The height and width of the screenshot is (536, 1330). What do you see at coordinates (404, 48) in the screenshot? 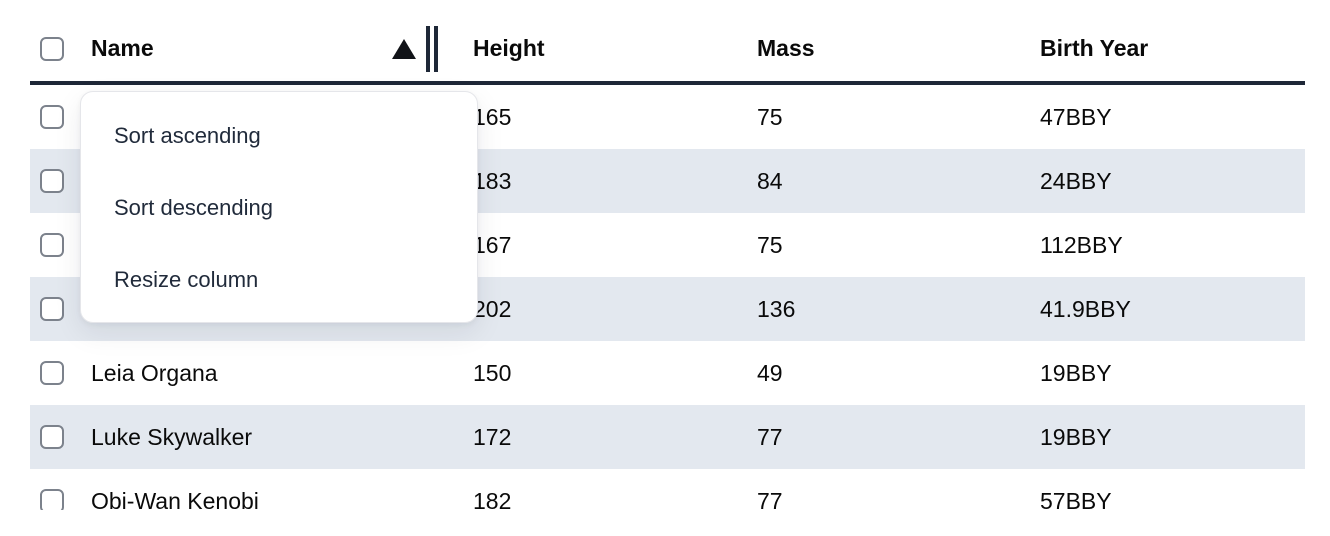
I see `sort-ascending-icon` at bounding box center [404, 48].